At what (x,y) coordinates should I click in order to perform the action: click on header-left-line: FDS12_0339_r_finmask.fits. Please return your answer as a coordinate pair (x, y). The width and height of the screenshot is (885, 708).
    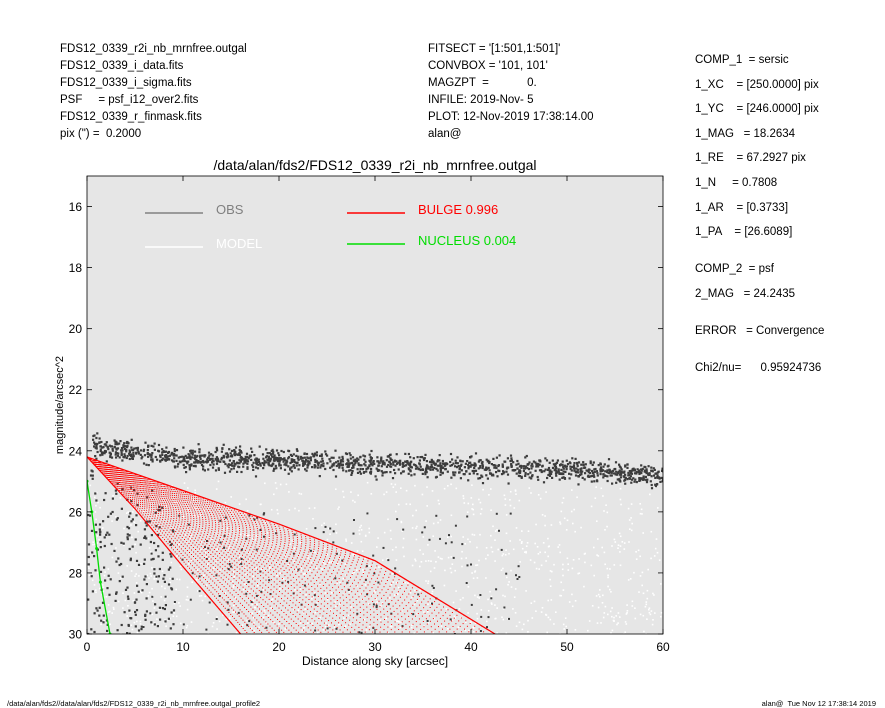
    Looking at the image, I should click on (131, 117).